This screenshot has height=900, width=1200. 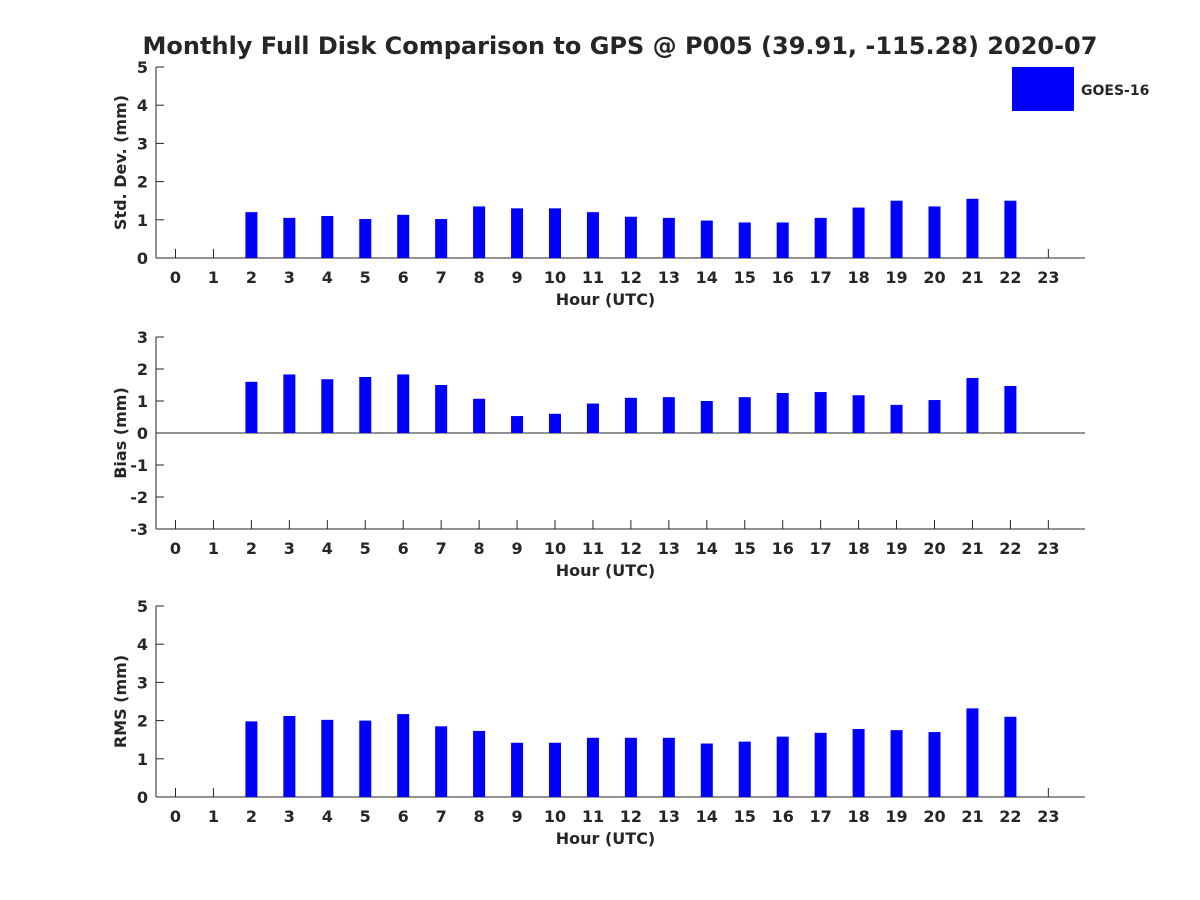 What do you see at coordinates (479, 816) in the screenshot?
I see `x-tick-label: 8` at bounding box center [479, 816].